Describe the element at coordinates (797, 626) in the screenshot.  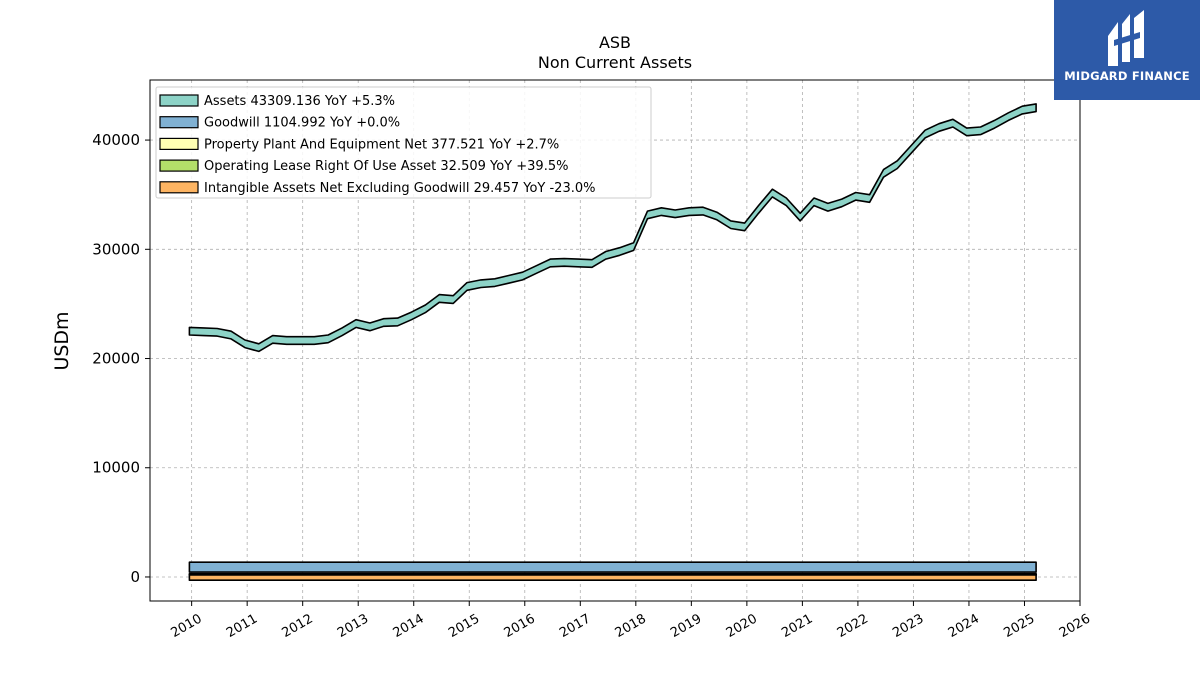
I see `x-tick-label: 2021` at that location.